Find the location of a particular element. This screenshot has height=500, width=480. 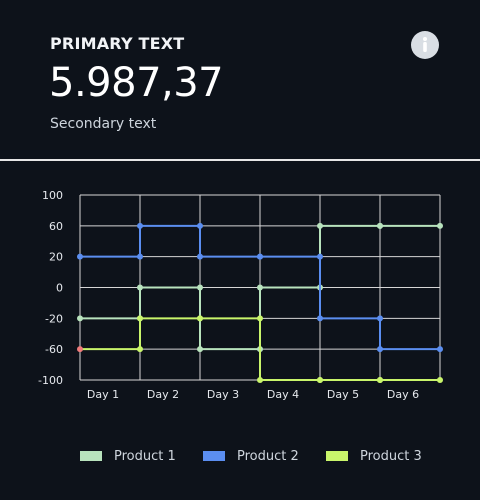

y-tick-label: -100 is located at coordinates (50, 380).